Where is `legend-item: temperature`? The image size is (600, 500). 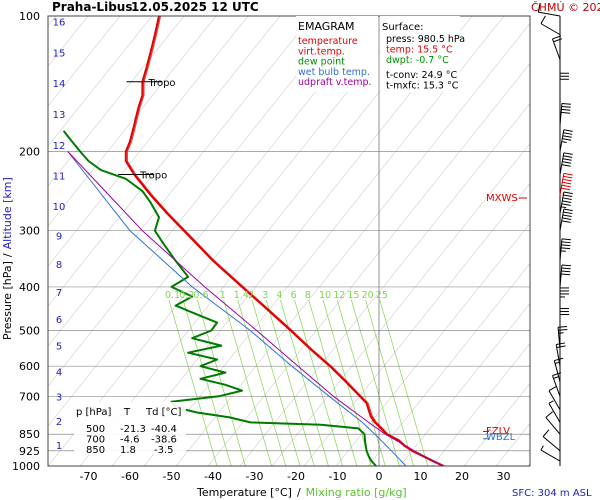
legend-item: temperature is located at coordinates (328, 41).